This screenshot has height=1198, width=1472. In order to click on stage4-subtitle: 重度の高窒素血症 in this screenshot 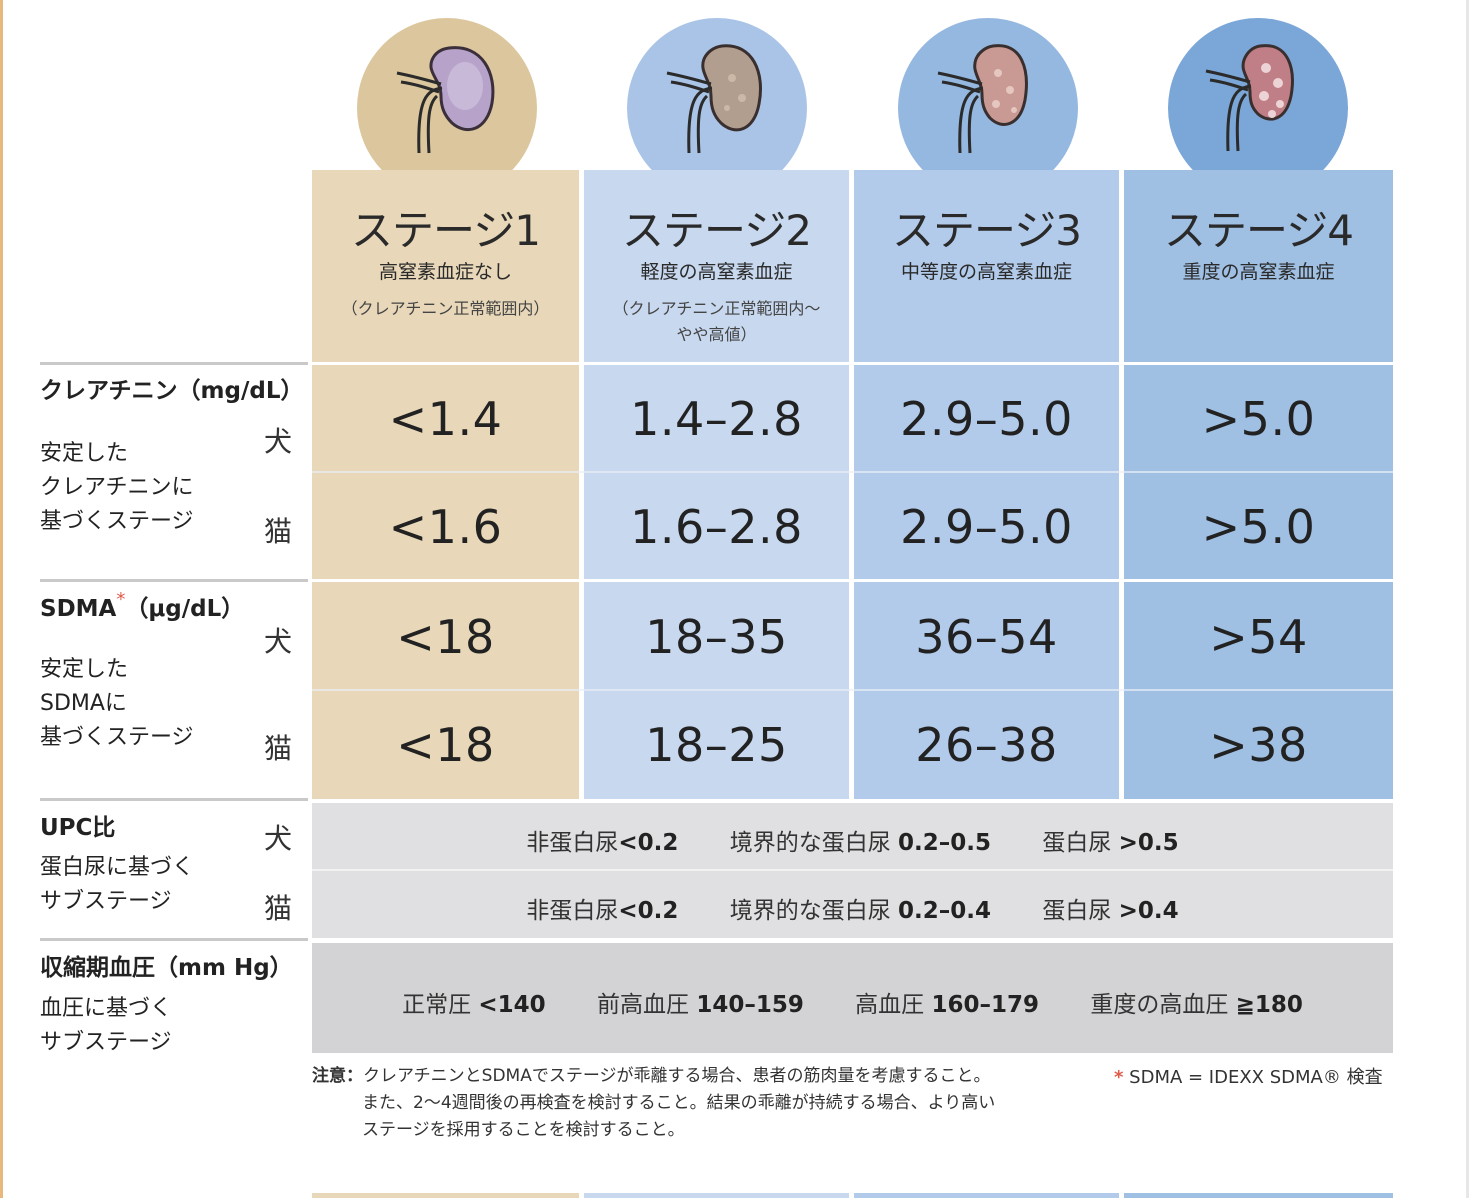, I will do `click(1258, 272)`.